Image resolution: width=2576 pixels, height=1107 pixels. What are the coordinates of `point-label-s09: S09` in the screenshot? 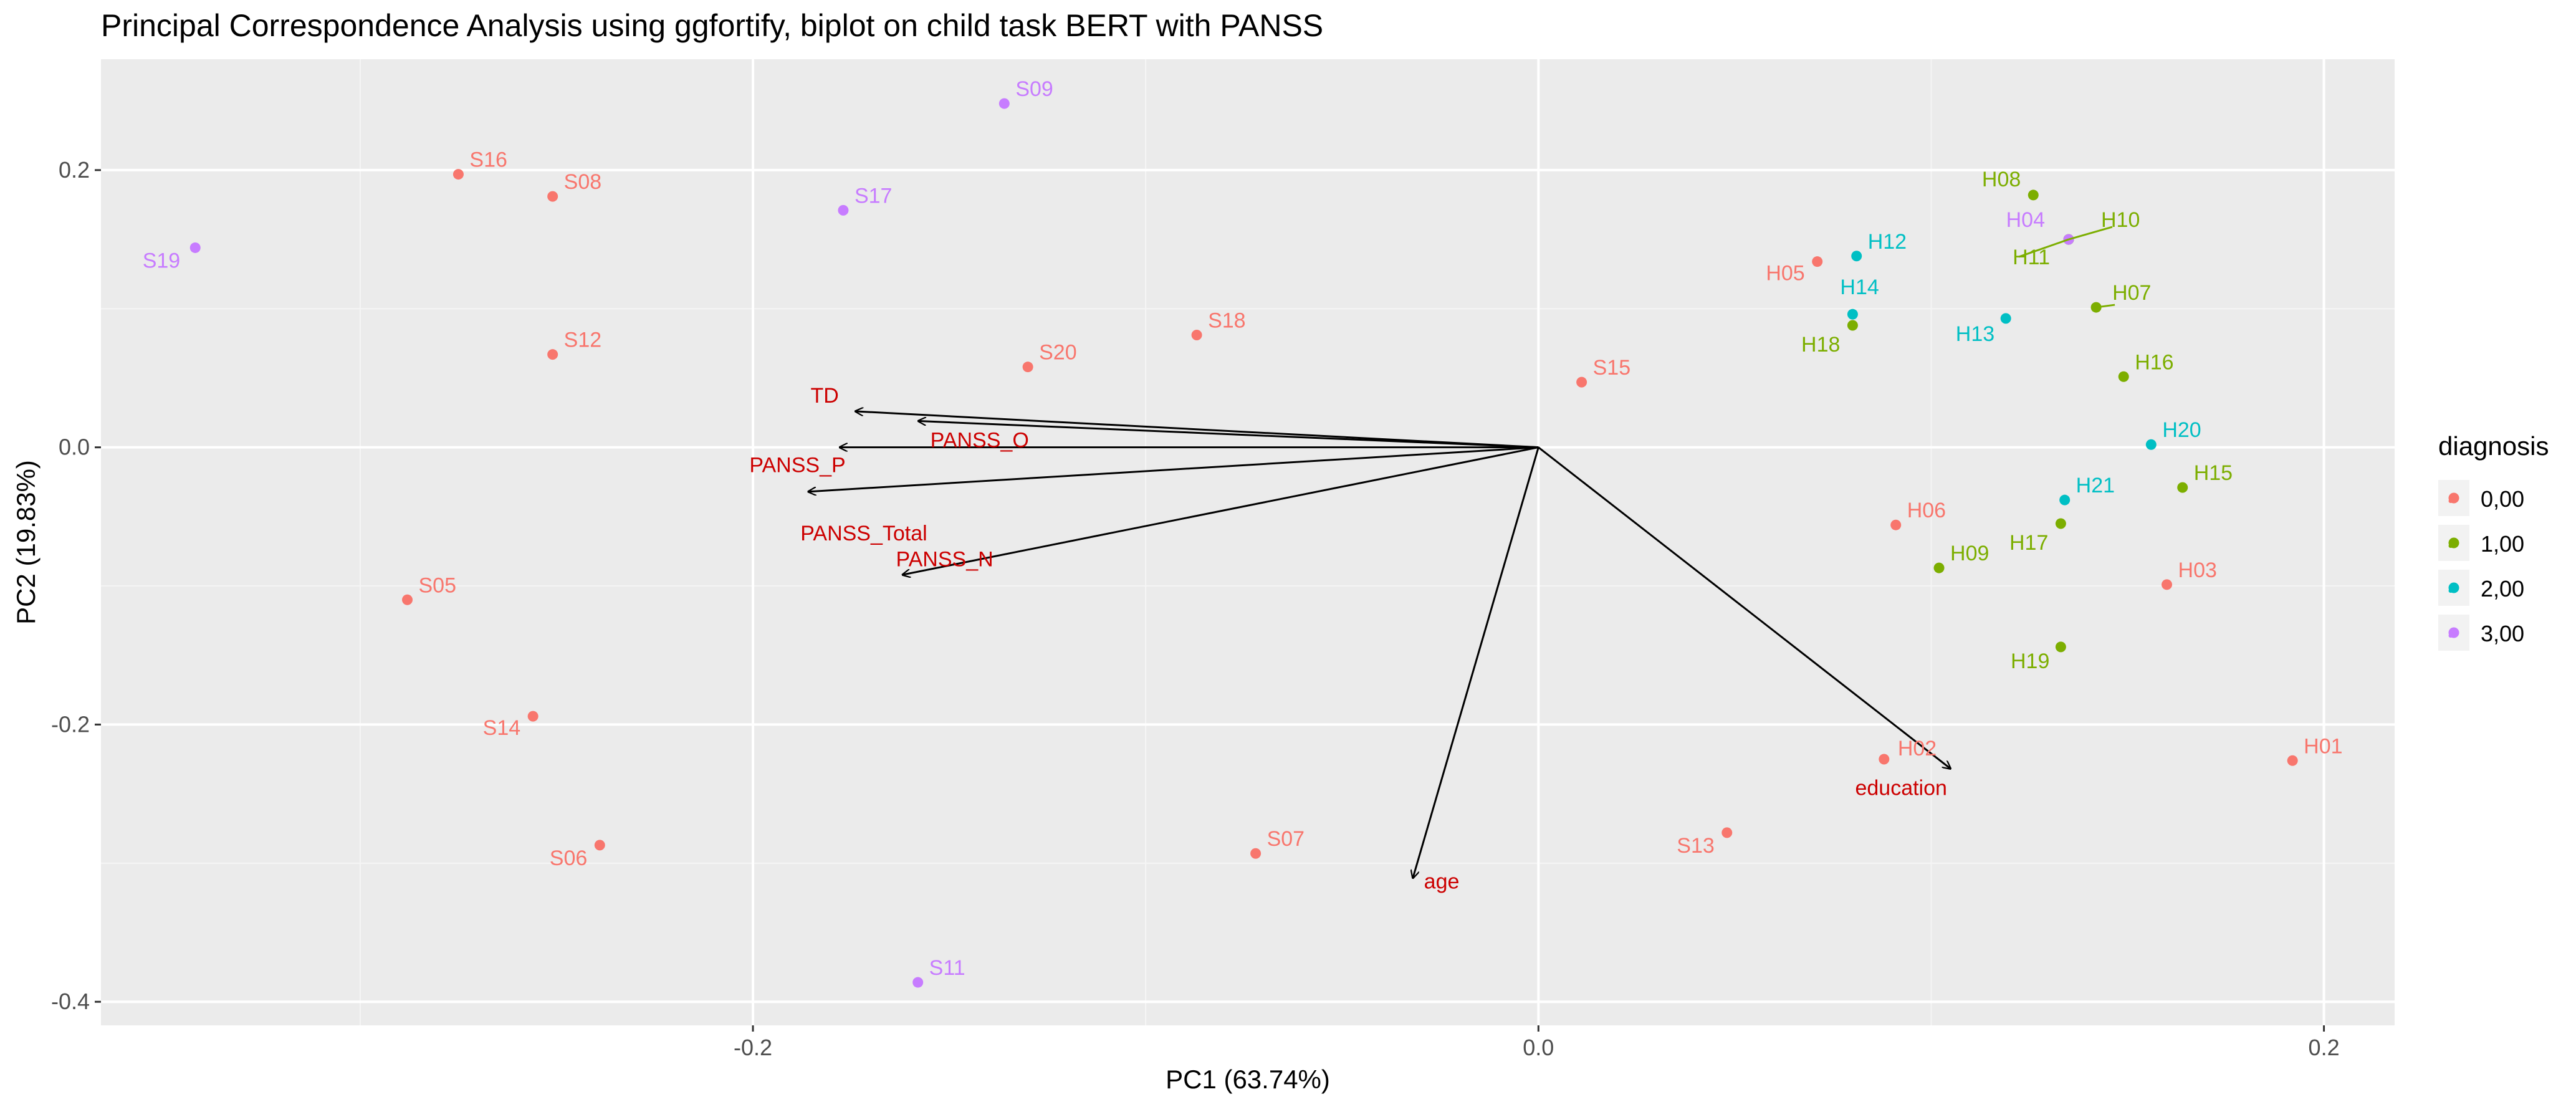 It's located at (1034, 89).